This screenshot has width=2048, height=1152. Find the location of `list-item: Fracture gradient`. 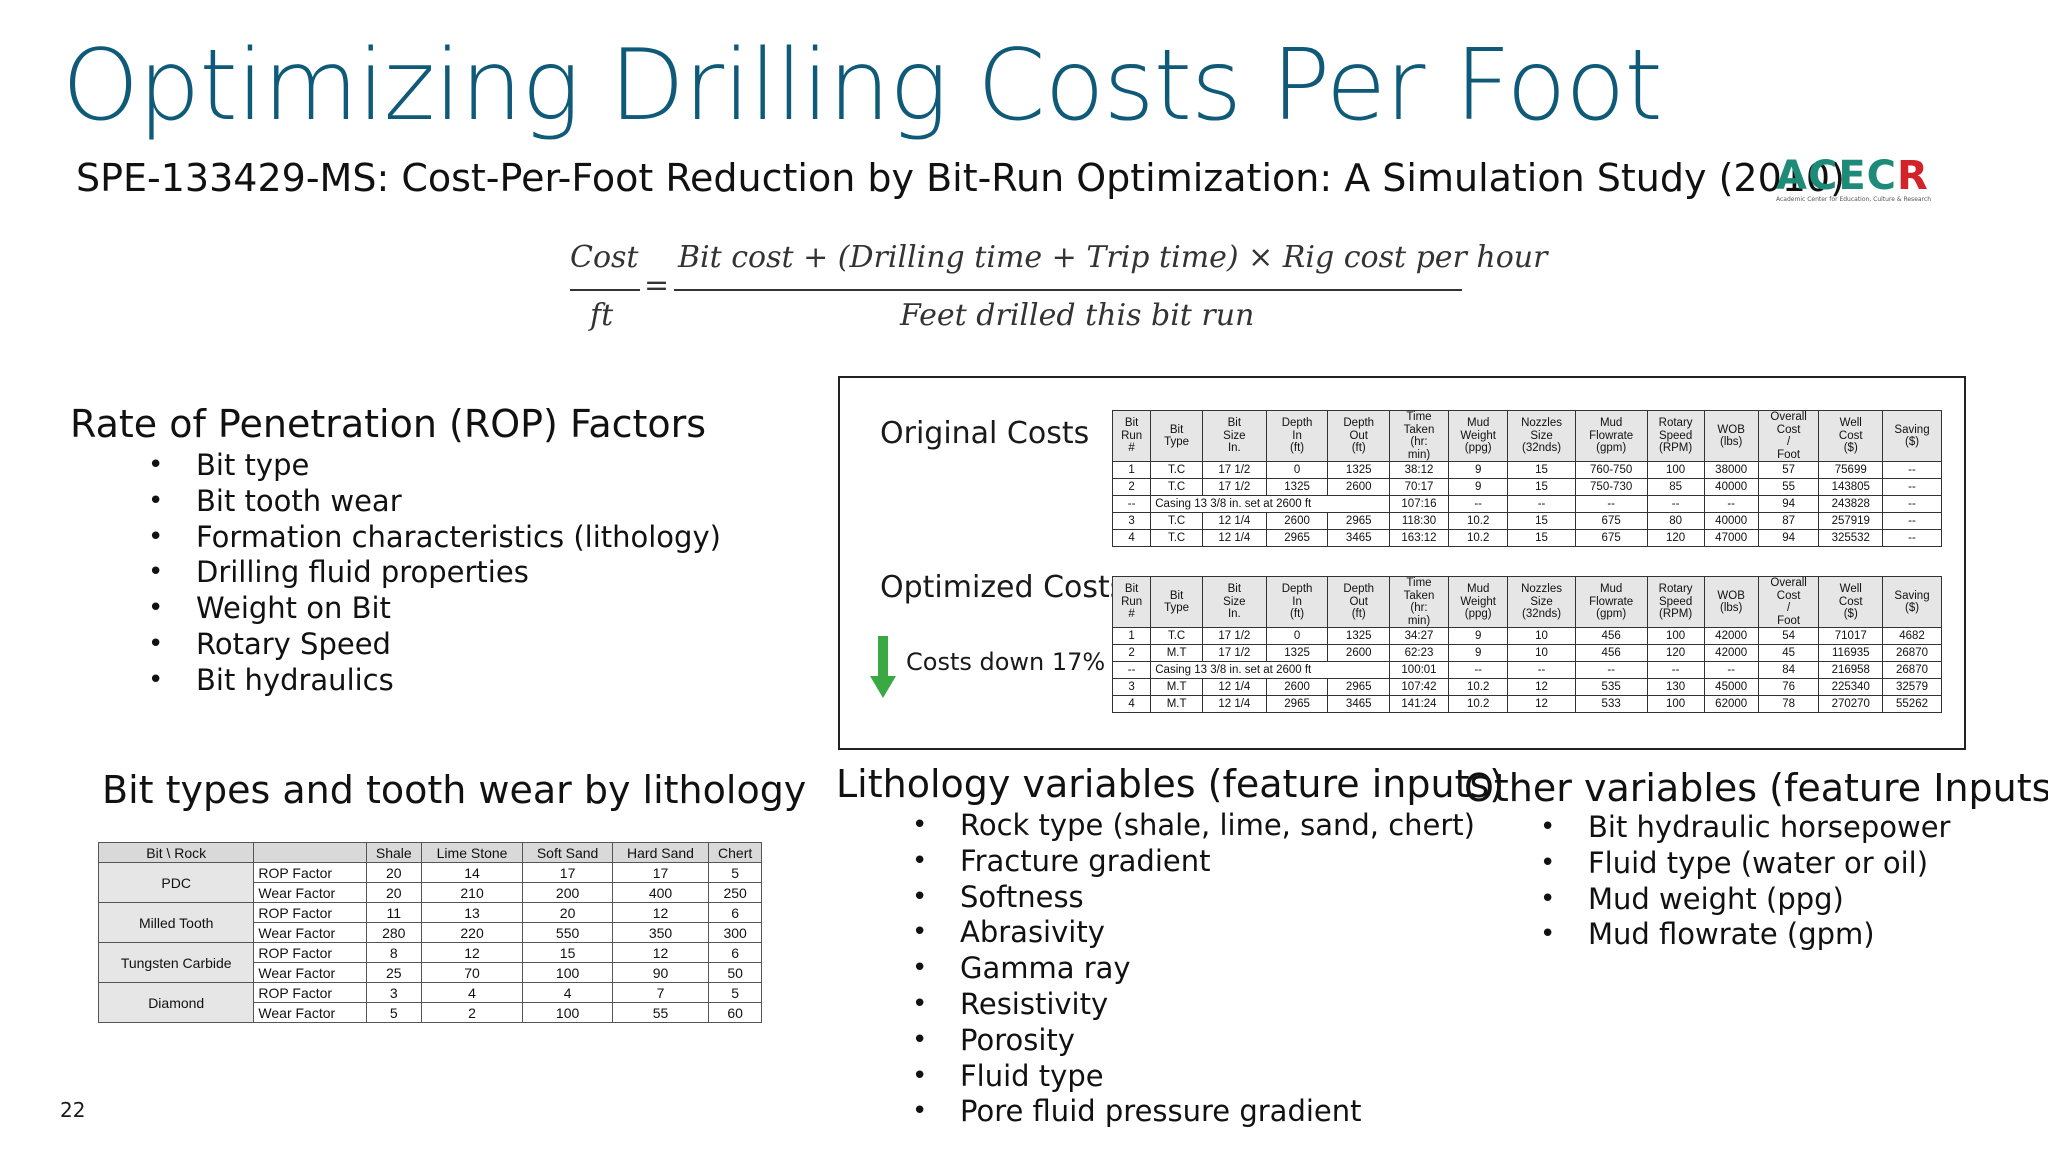

list-item: Fracture gradient is located at coordinates (1193, 862).